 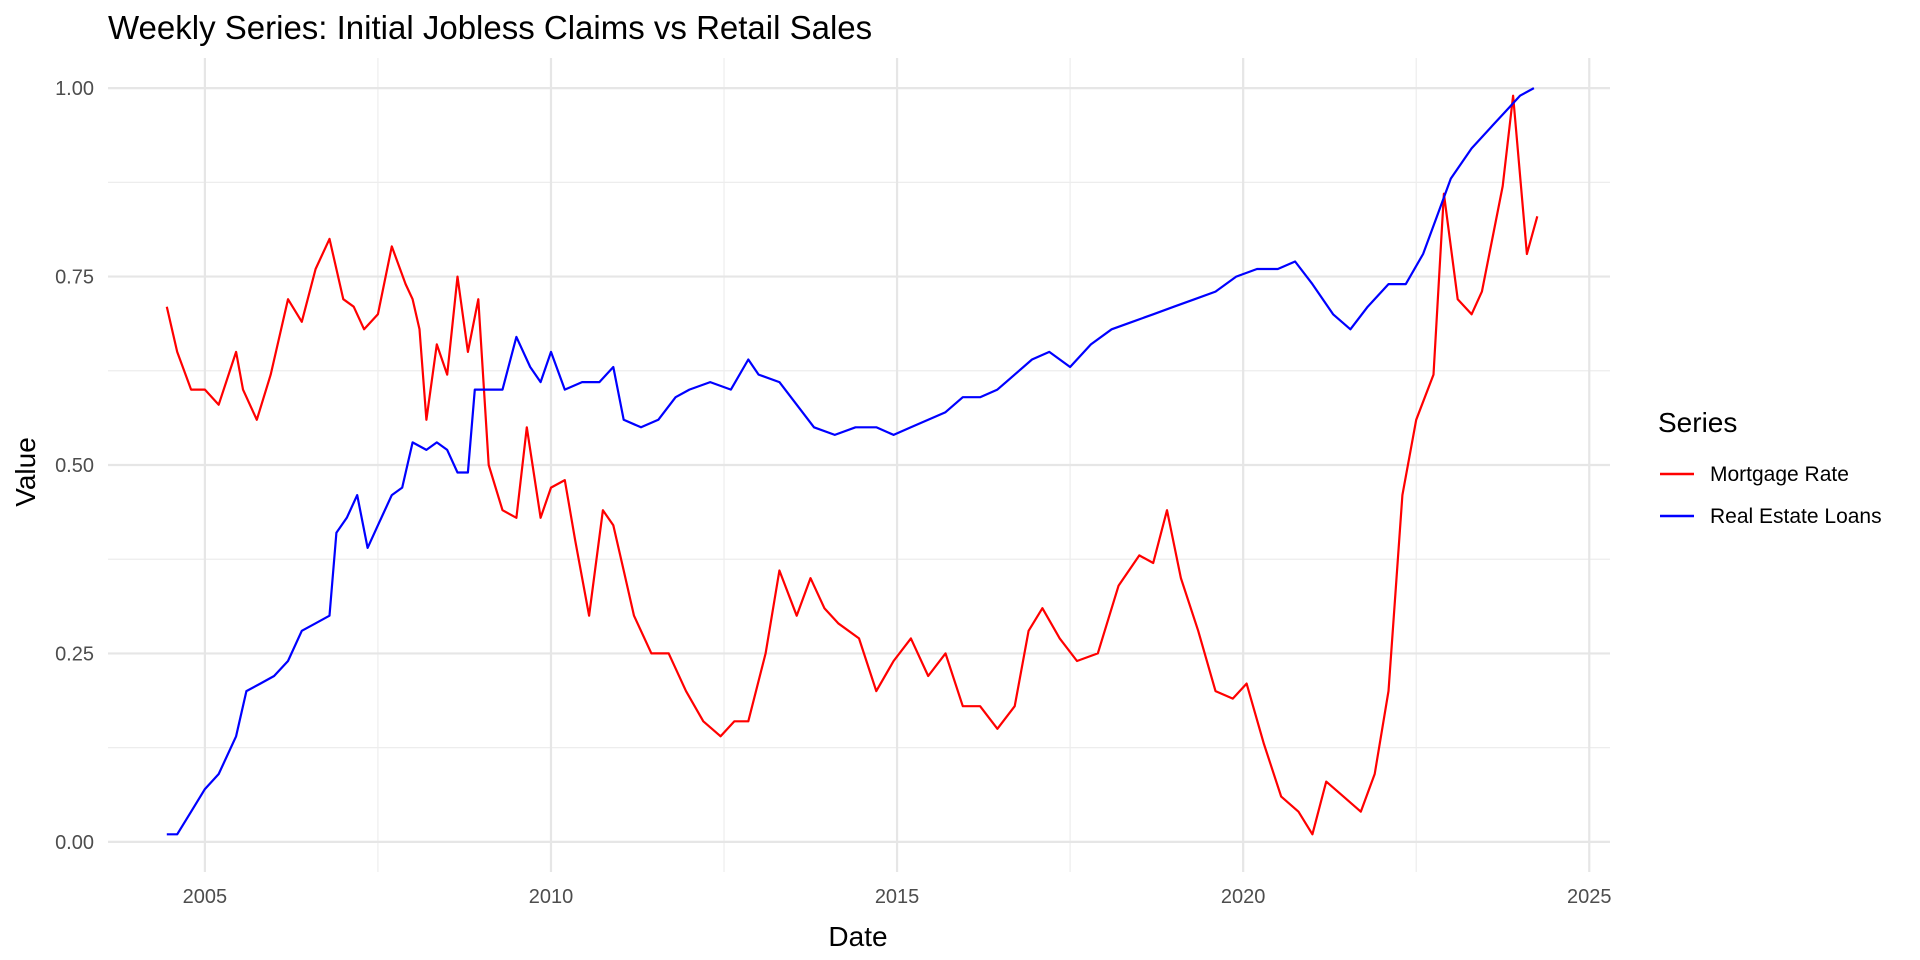 What do you see at coordinates (1796, 516) in the screenshot?
I see `legend-label-real-estate-loans: Real Estate Loans` at bounding box center [1796, 516].